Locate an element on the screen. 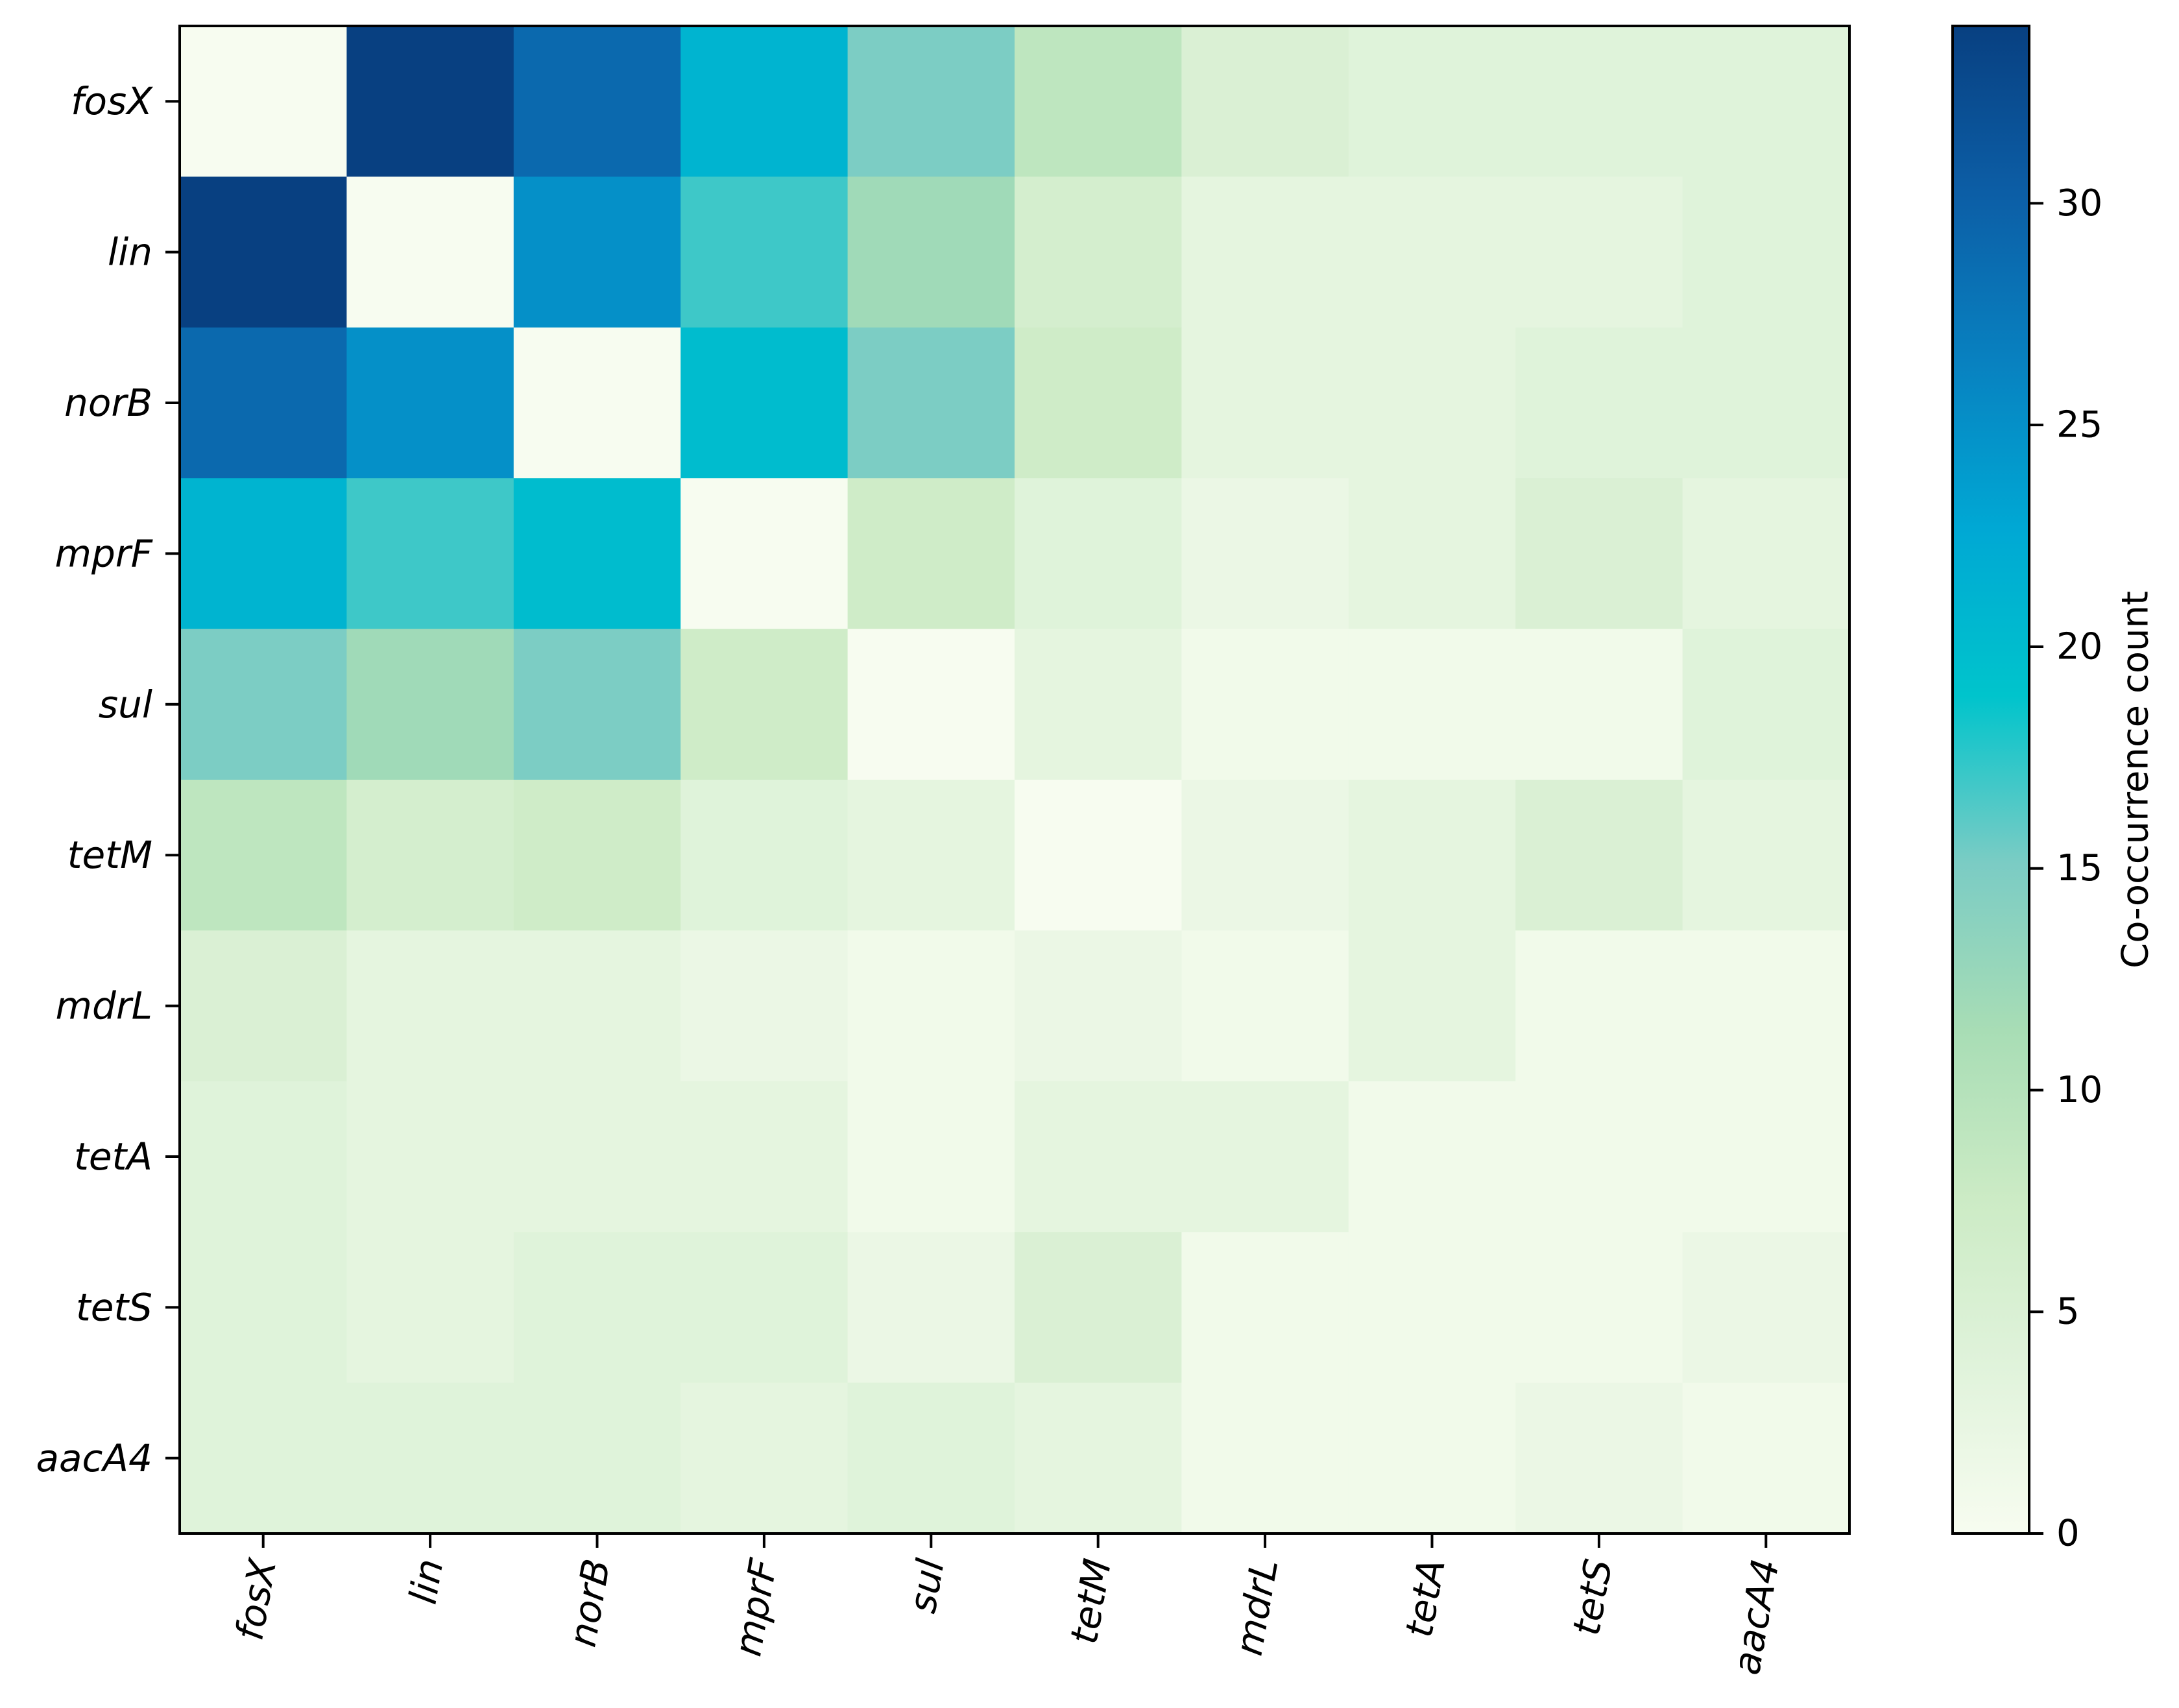 The height and width of the screenshot is (1708, 2179). heatmap-cell-mdrL-sul is located at coordinates (931, 1006).